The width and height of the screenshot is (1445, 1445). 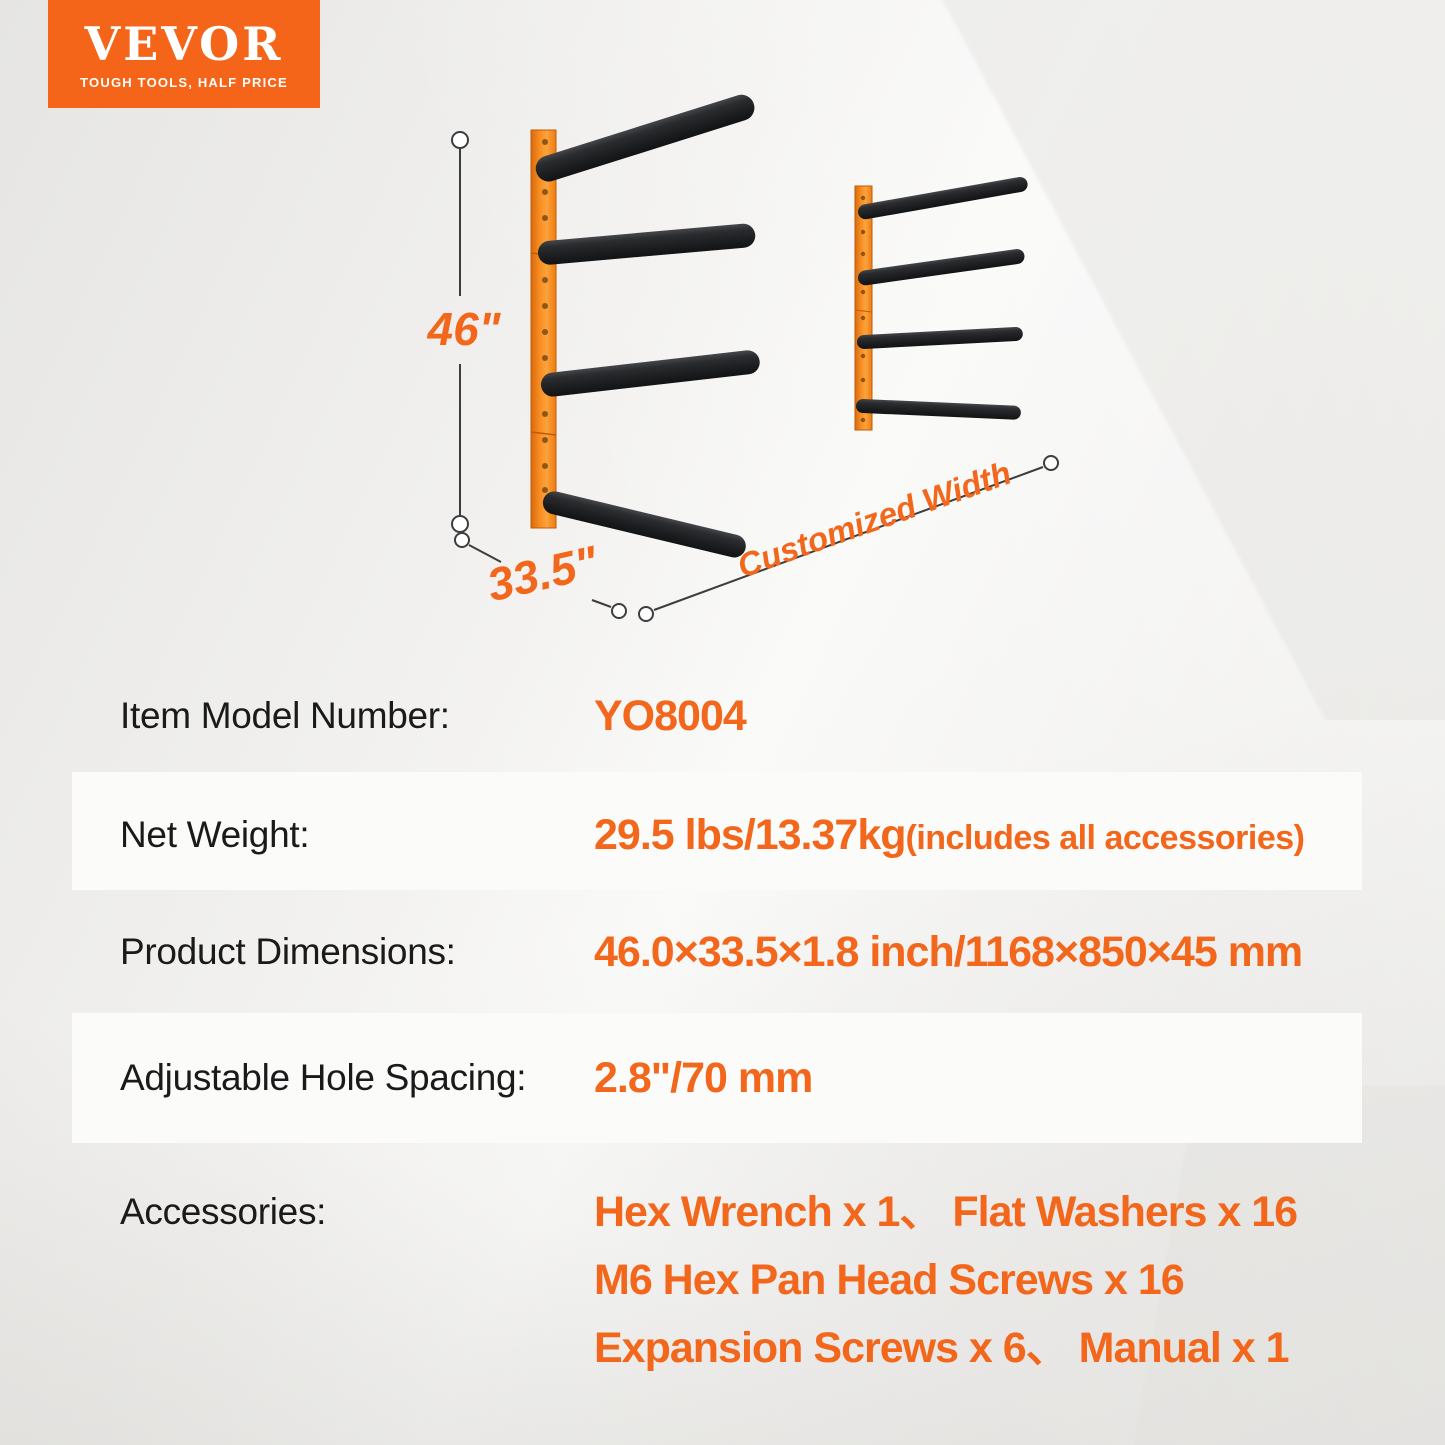 I want to click on rack-large, so click(x=645, y=326).